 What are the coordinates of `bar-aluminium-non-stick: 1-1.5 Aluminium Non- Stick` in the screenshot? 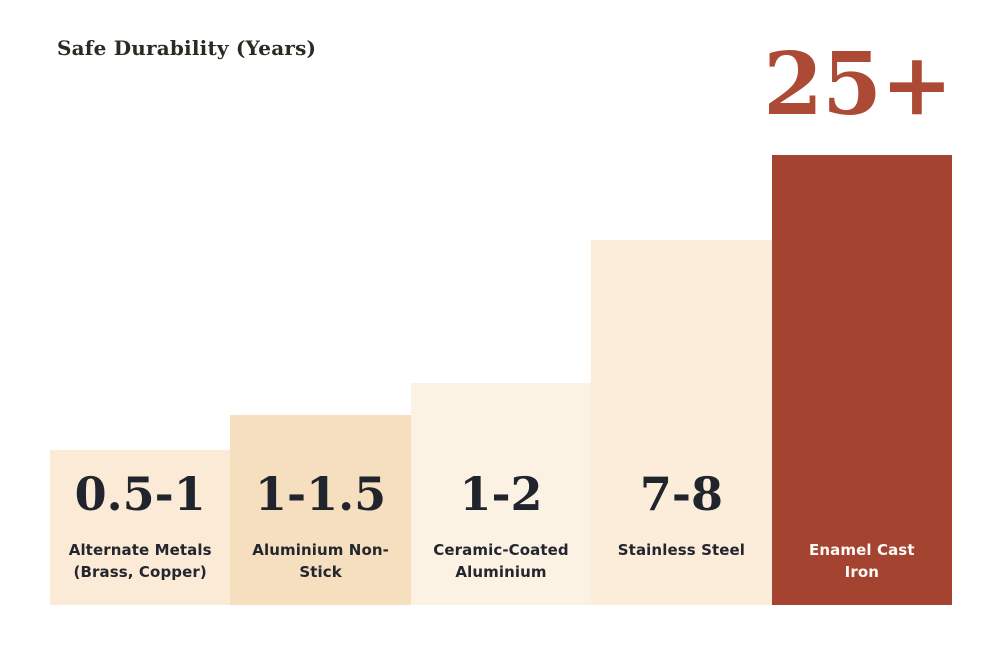 It's located at (320, 510).